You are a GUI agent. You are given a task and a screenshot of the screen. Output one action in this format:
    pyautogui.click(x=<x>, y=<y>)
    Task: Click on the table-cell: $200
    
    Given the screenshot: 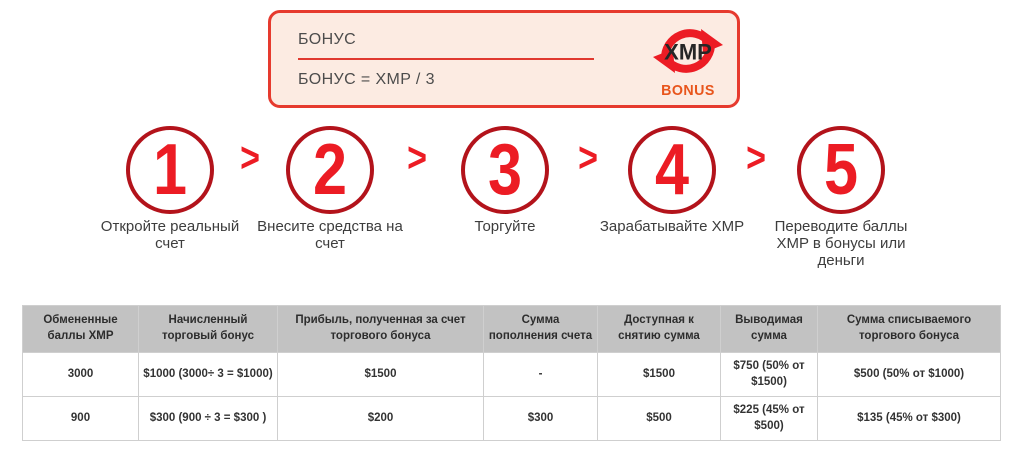 What is the action you would take?
    pyautogui.click(x=380, y=418)
    